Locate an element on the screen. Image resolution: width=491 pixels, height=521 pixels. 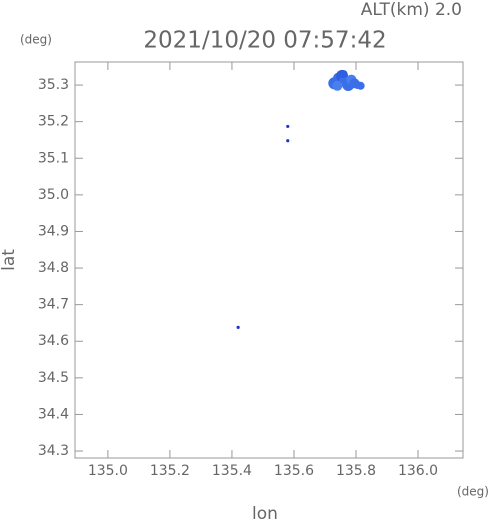
chart-title: 2021/10/20 07:57:42 is located at coordinates (264, 41).